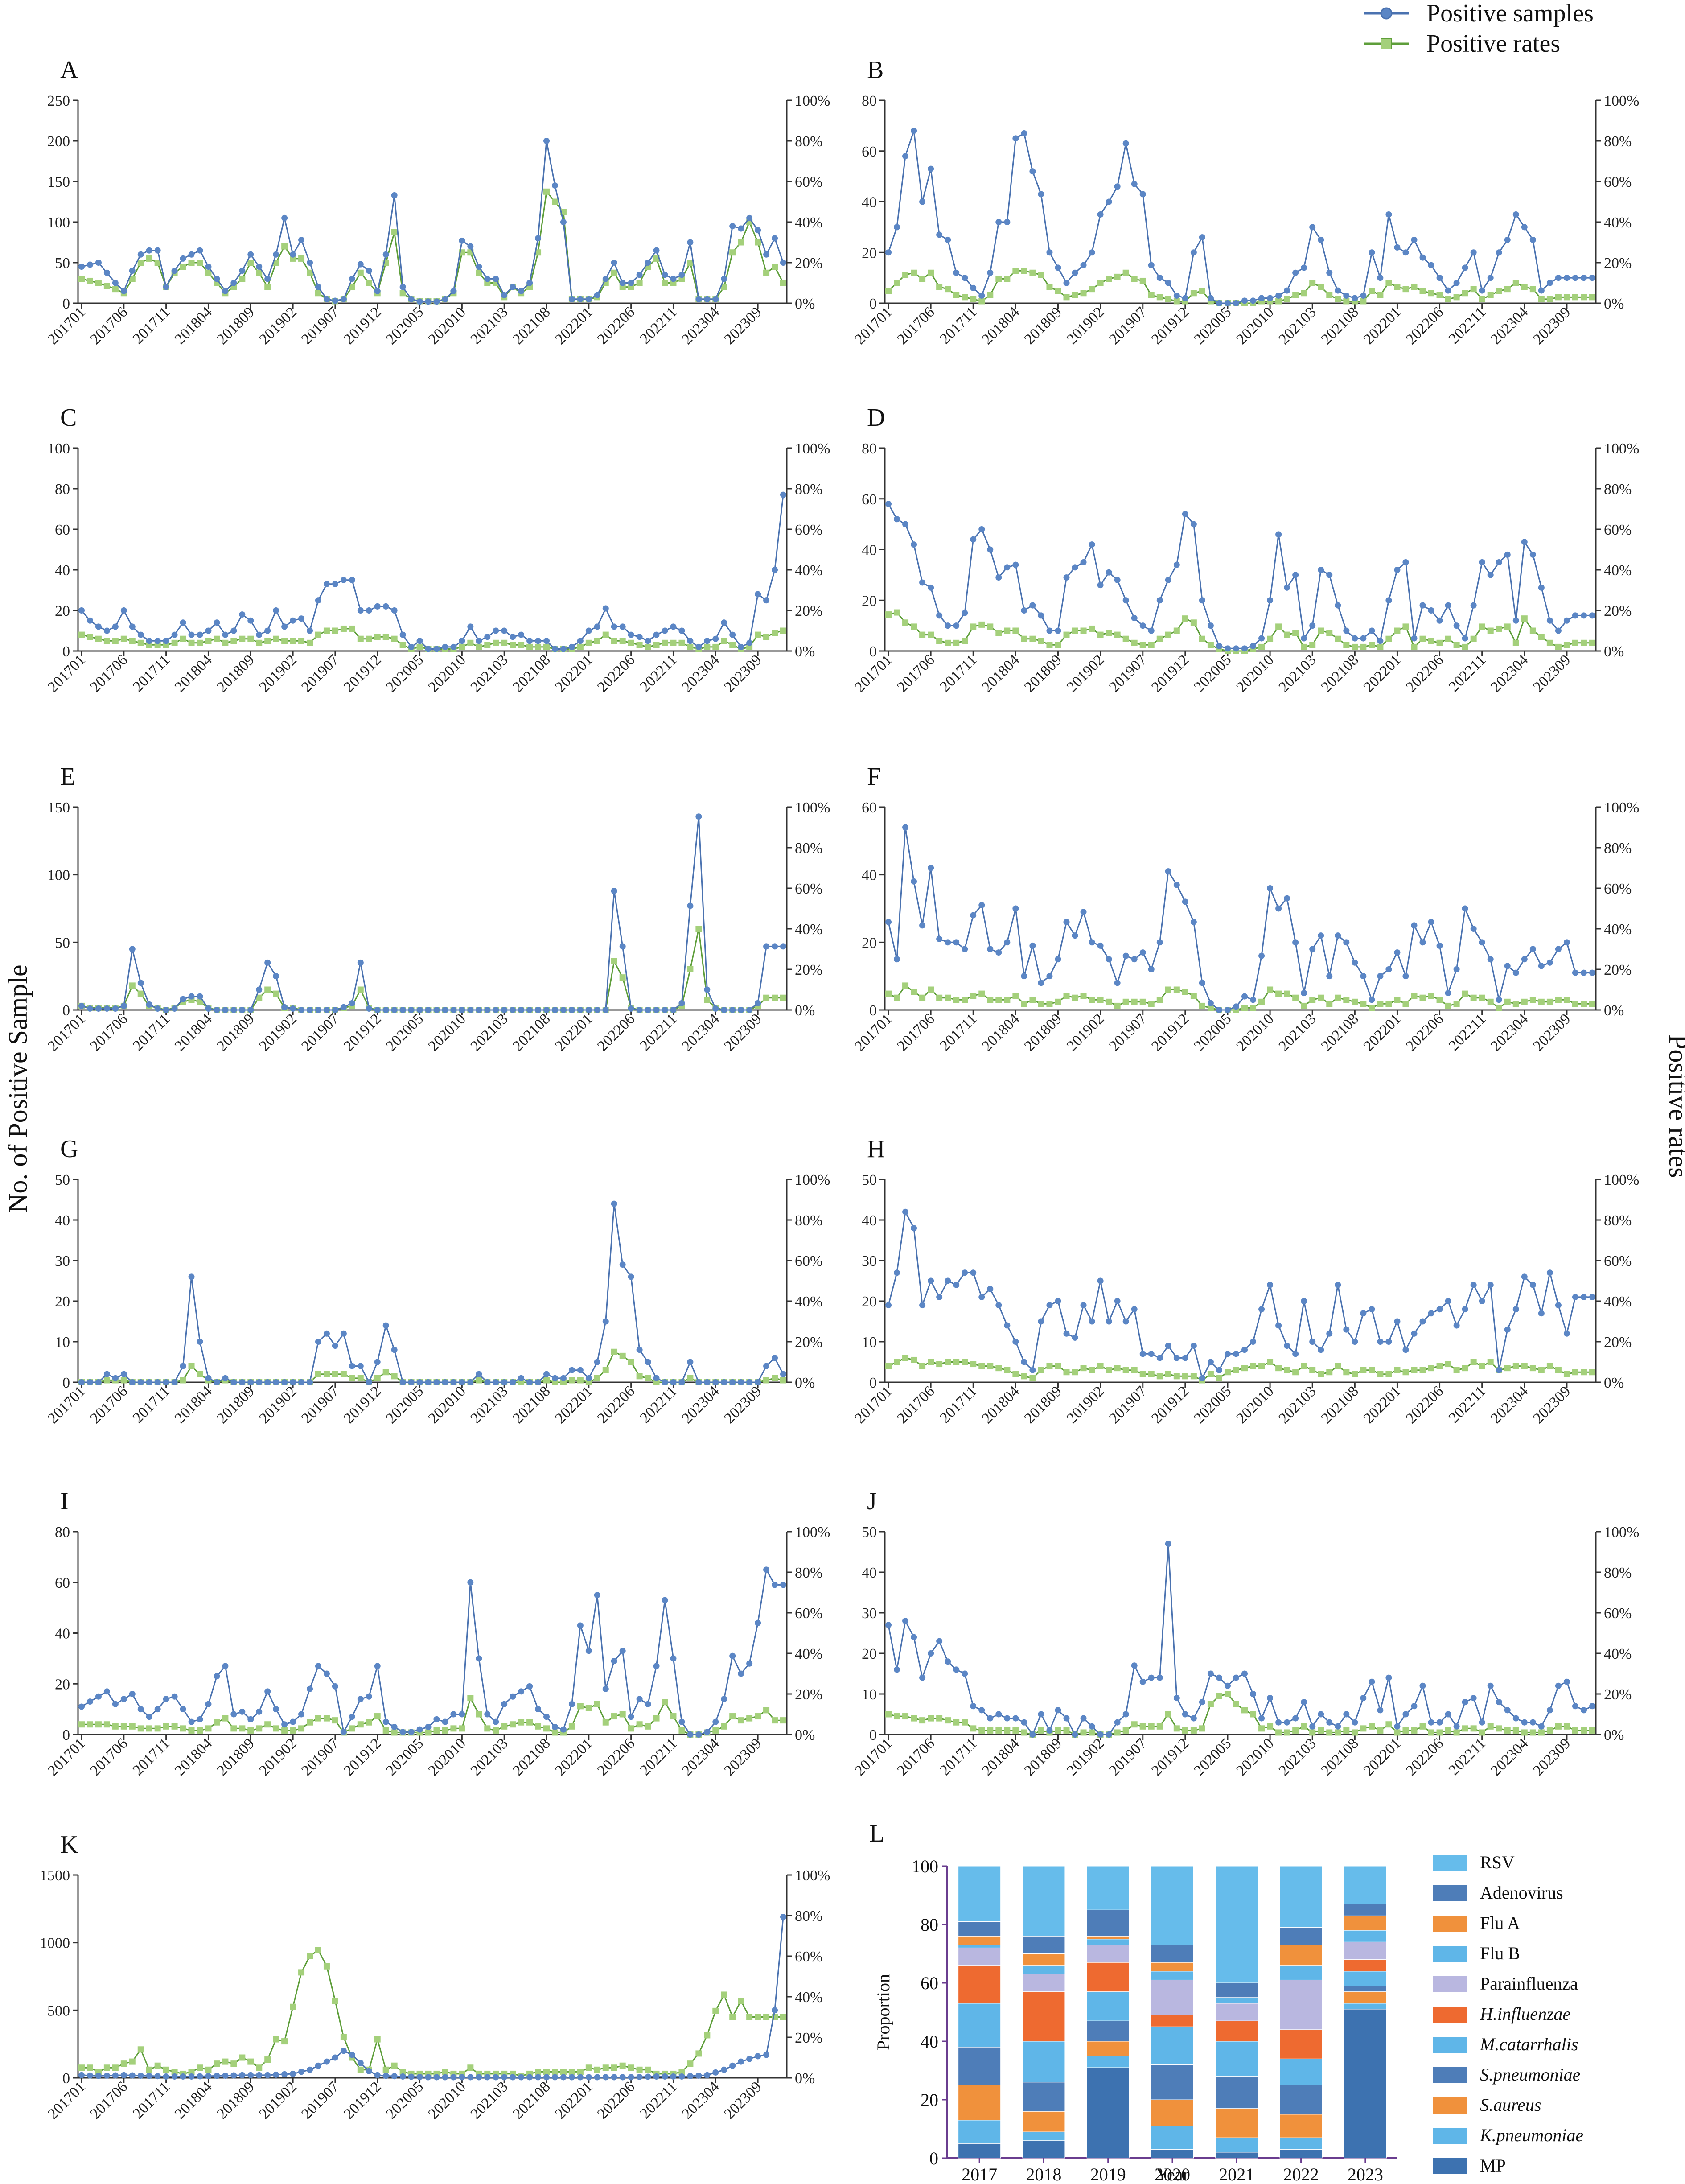 Image resolution: width=1685 pixels, height=2184 pixels. What do you see at coordinates (701, 1757) in the screenshot?
I see `x-tick-label: 202304` at bounding box center [701, 1757].